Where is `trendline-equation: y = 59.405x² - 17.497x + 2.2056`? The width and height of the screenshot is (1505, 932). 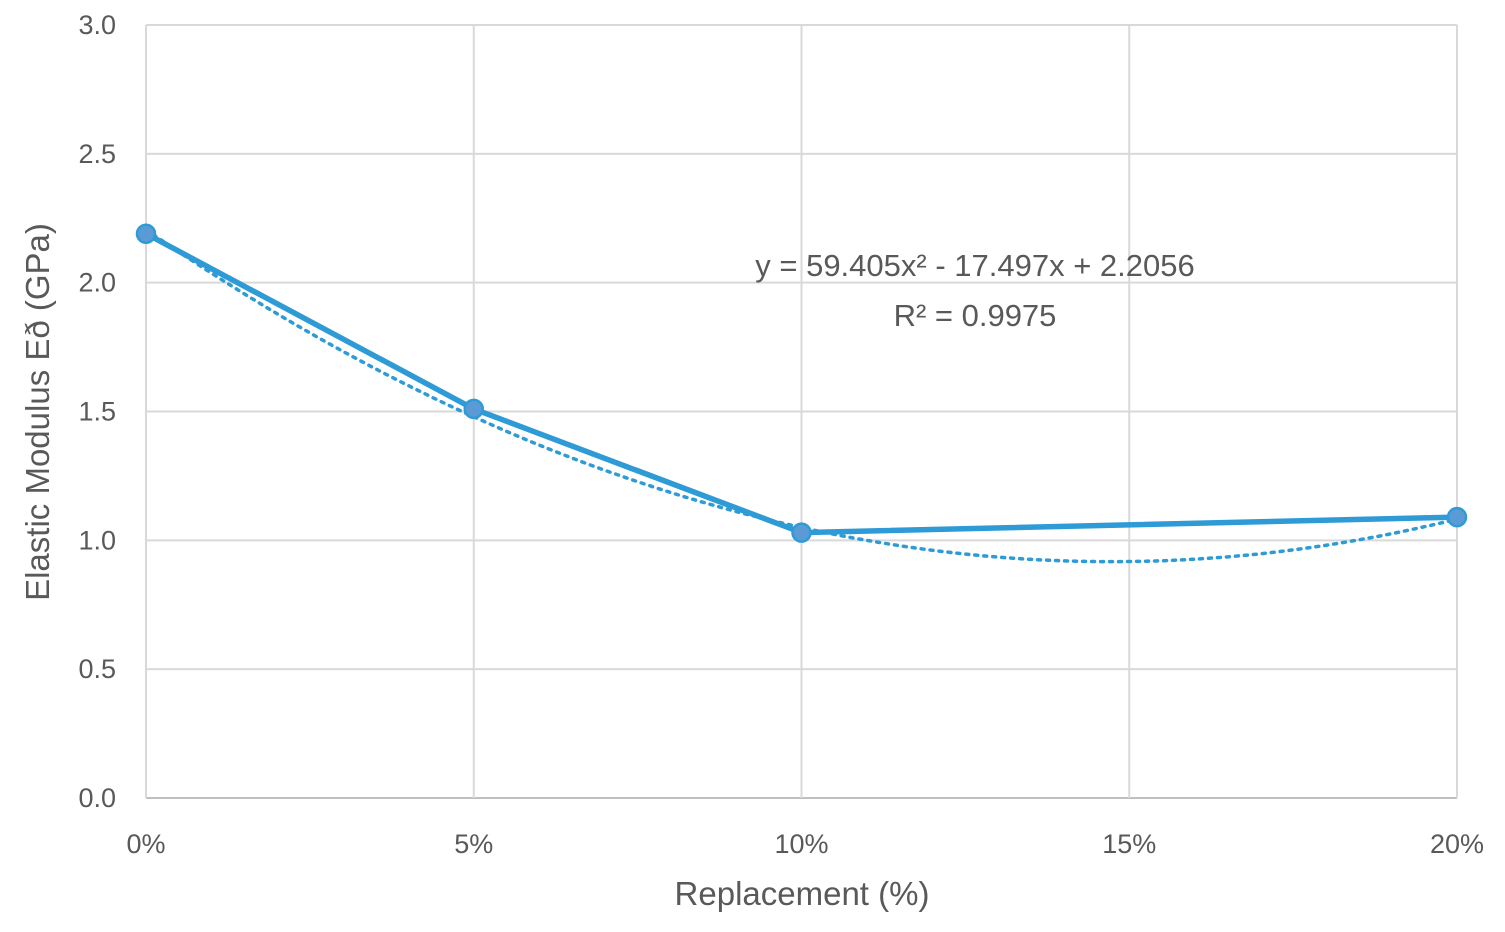 trendline-equation: y = 59.405x² - 17.497x + 2.2056 is located at coordinates (974, 265).